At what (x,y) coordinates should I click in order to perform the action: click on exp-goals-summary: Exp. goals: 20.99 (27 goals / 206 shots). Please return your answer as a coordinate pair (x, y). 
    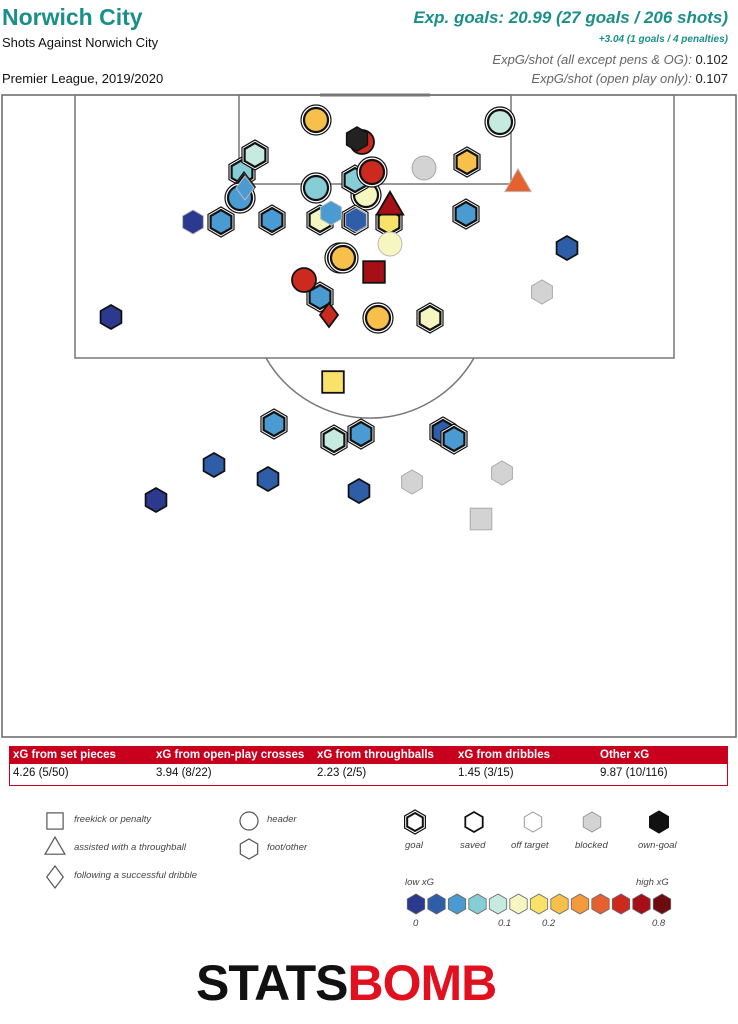
    Looking at the image, I should click on (570, 17).